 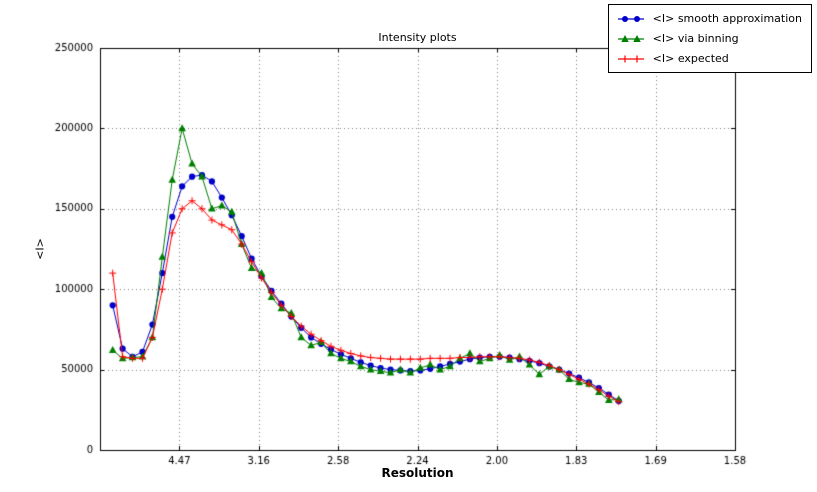 I want to click on legend-swatch-plus-icon, so click(x=631, y=59).